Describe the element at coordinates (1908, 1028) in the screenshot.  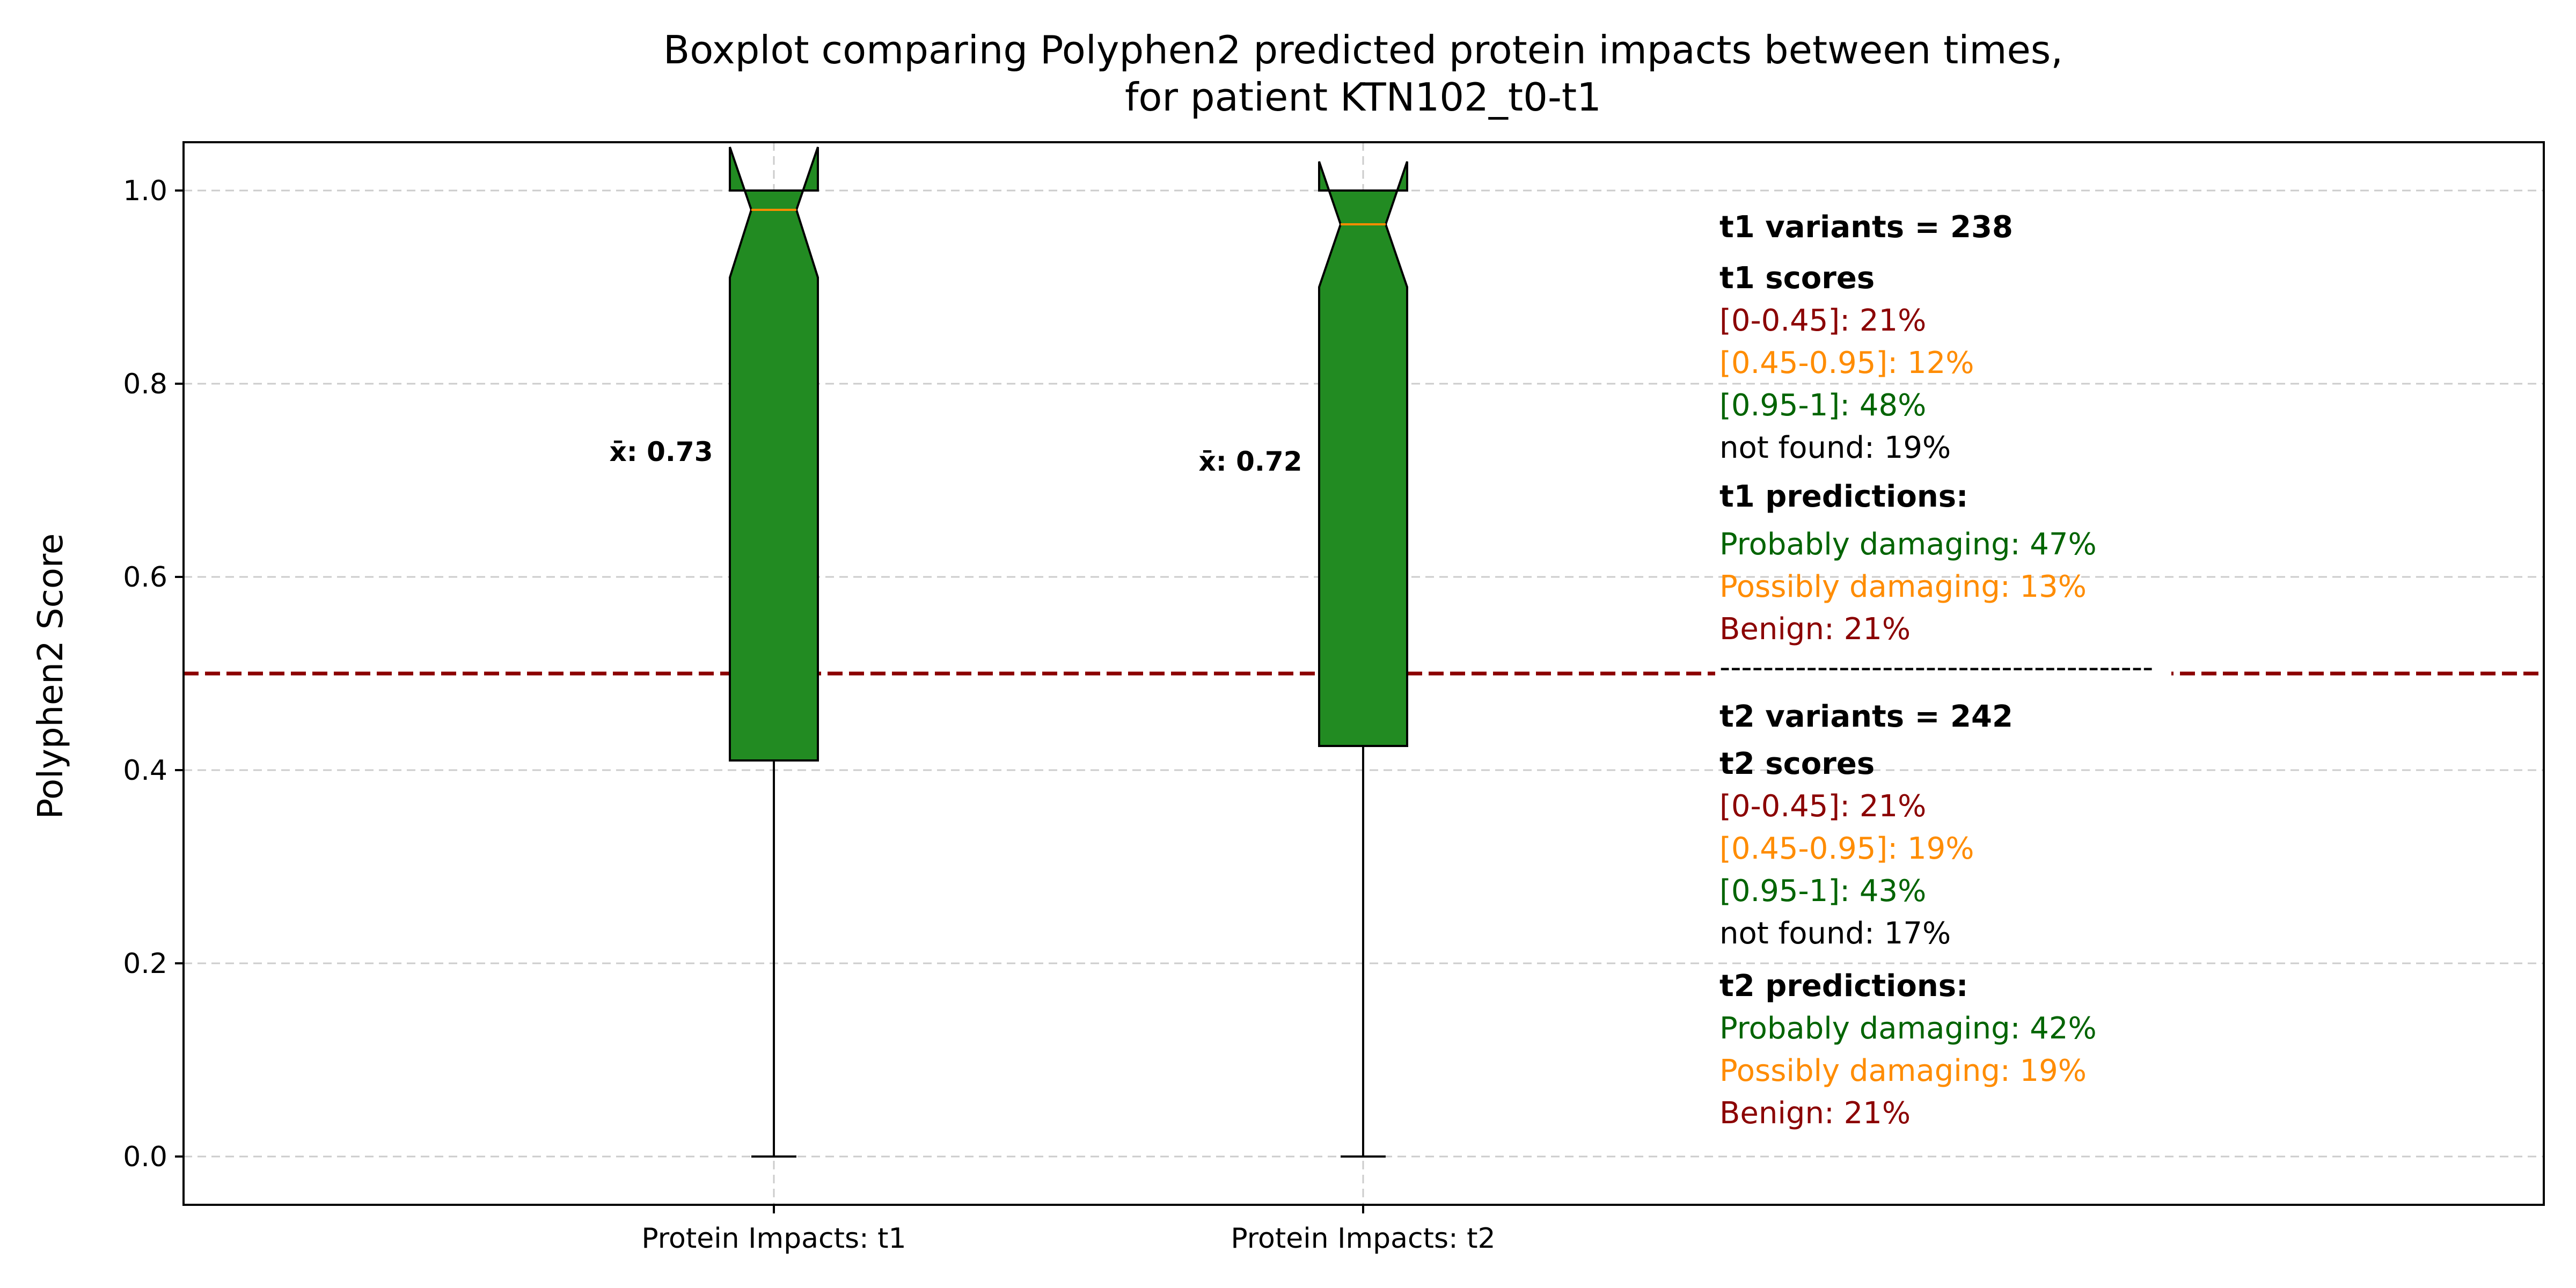
I see `t2-prob-damaging: Probably damaging: 42%` at that location.